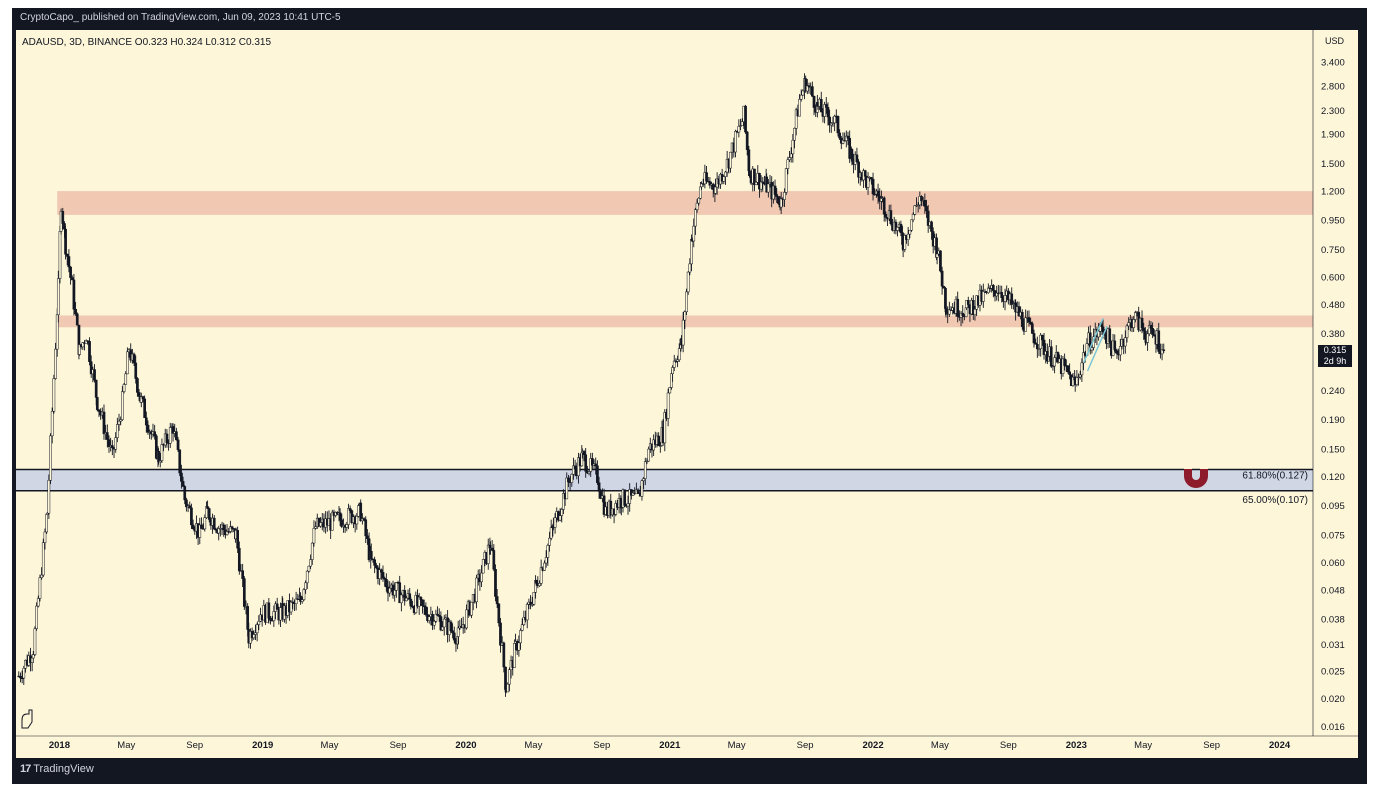 The width and height of the screenshot is (1374, 788). Describe the element at coordinates (57, 769) in the screenshot. I see `tradingview-logo-icon: 17 TradingView` at that location.